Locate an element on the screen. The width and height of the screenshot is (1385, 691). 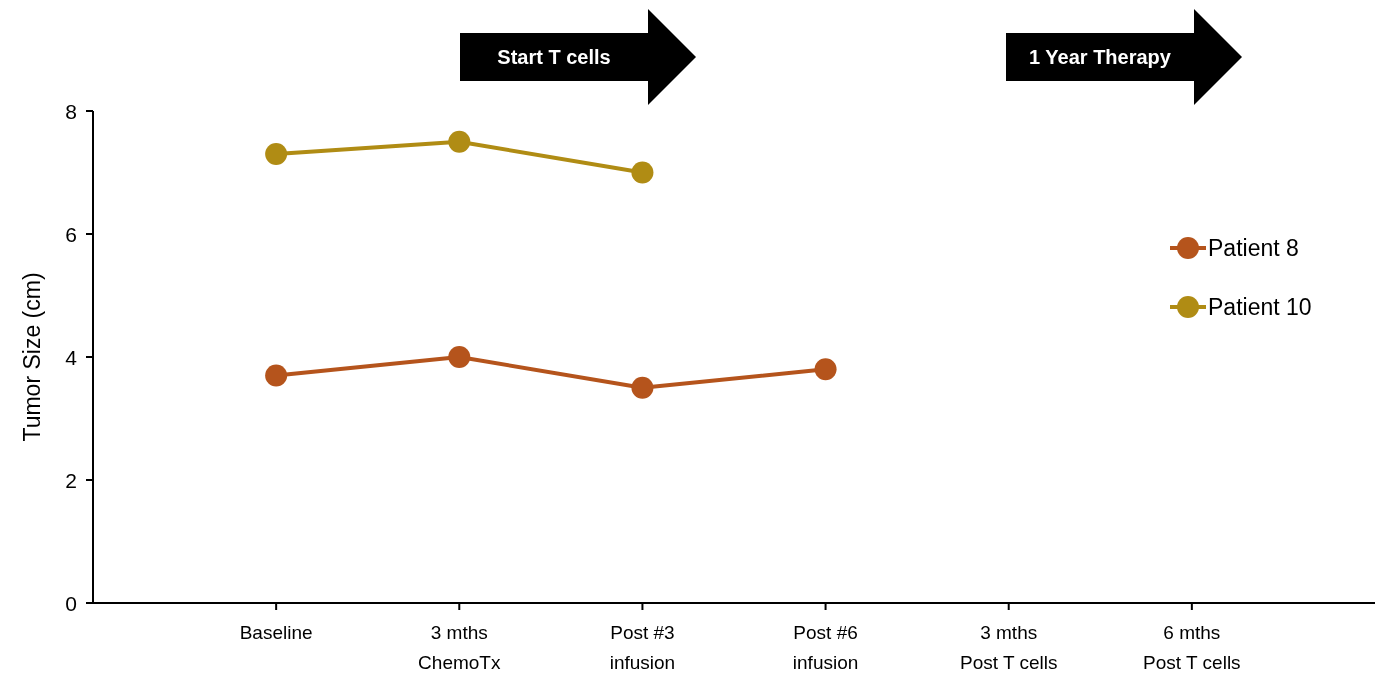
y-tick-label: 0 is located at coordinates (71, 603).